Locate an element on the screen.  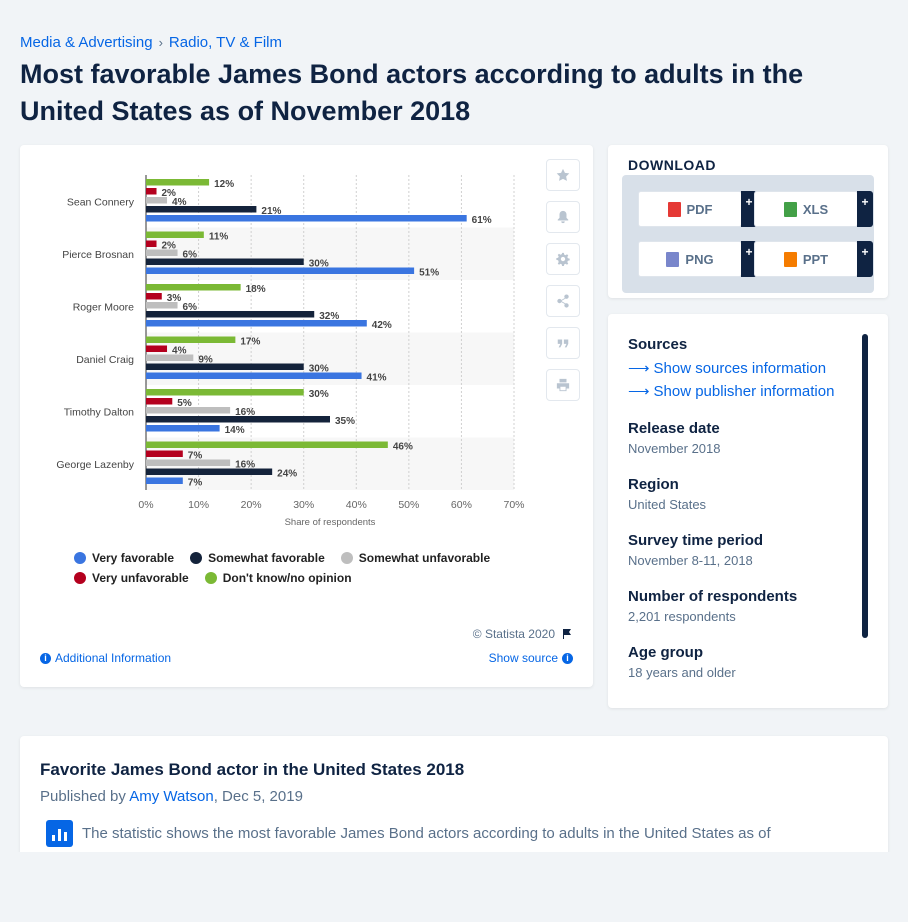
tick-label: 30% is located at coordinates (303, 505).